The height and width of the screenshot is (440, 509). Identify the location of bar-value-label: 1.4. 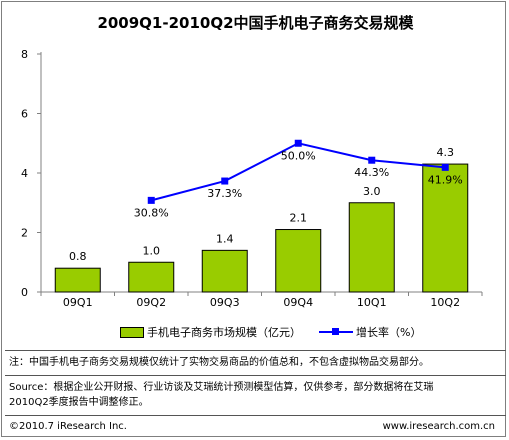
(225, 238).